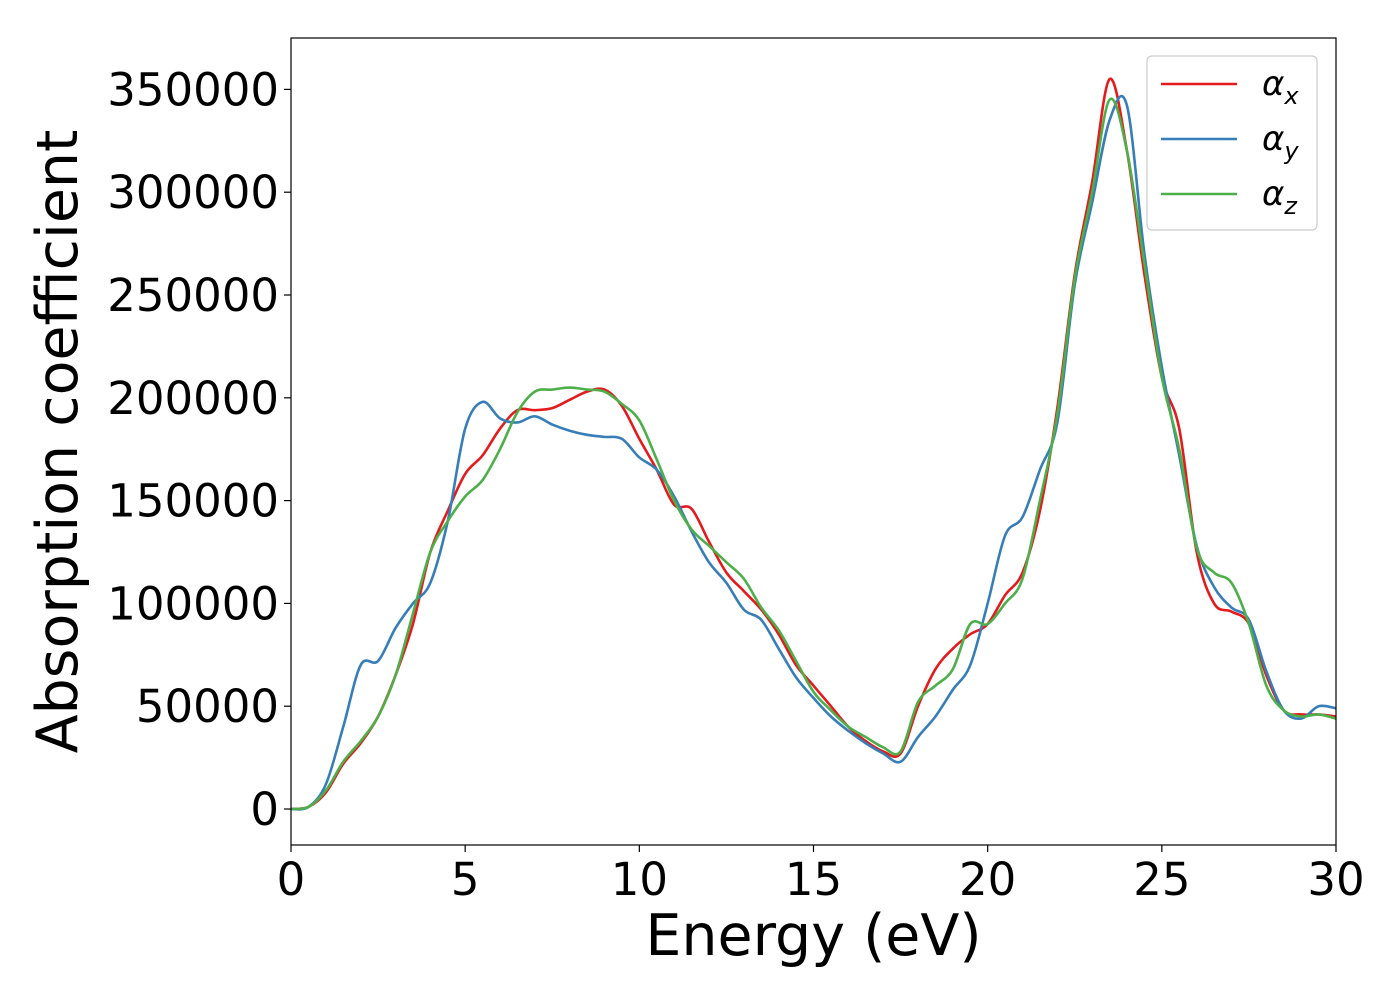  I want to click on x-tick-label: 30, so click(1335, 879).